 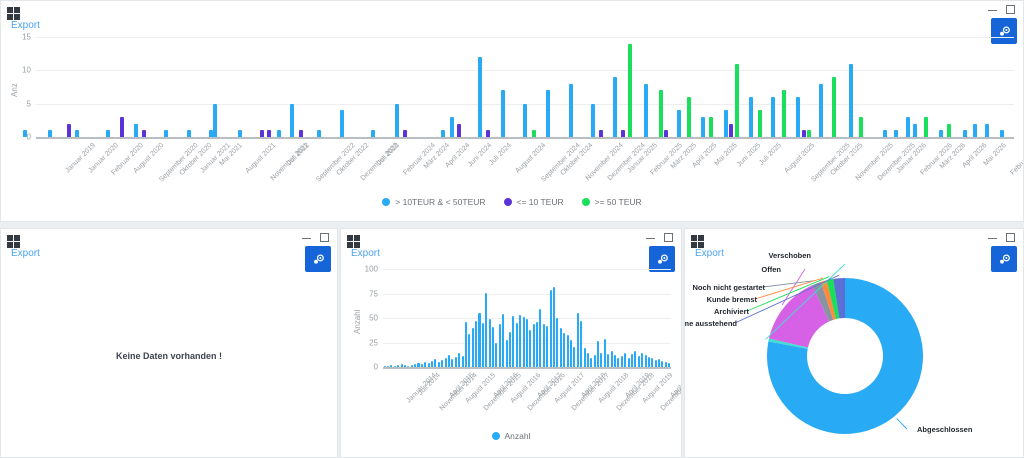 I want to click on export-button-bottom-middle: Export, so click(x=365, y=253).